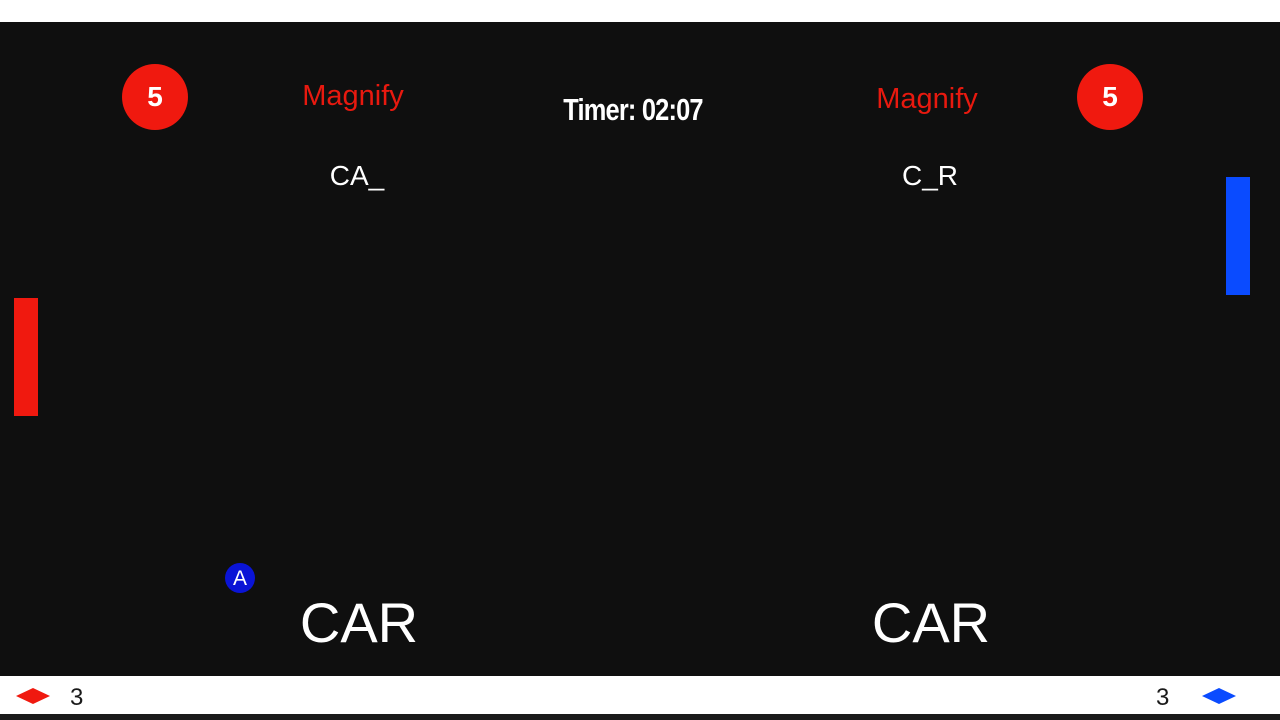 This screenshot has height=720, width=1280. Describe the element at coordinates (929, 175) in the screenshot. I see `right-word-progress: C_R` at that location.